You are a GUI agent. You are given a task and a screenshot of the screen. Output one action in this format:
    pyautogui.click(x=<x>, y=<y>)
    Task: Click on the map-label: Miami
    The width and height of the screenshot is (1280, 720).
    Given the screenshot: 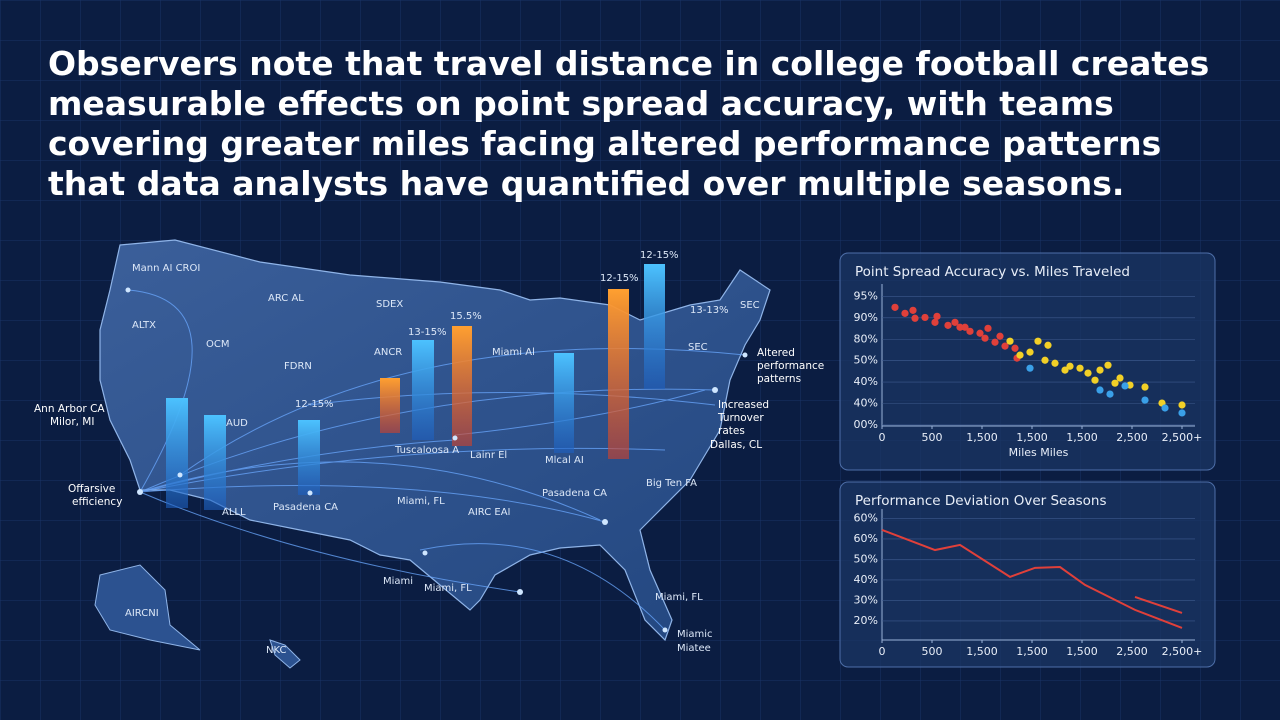 What is the action you would take?
    pyautogui.click(x=398, y=581)
    